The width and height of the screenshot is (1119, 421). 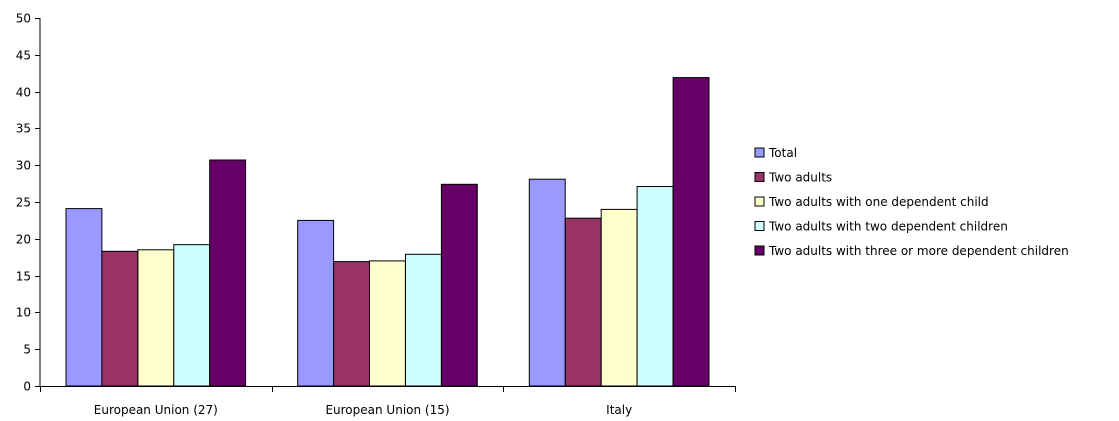 What do you see at coordinates (782, 153) in the screenshot?
I see `legend-label: Total` at bounding box center [782, 153].